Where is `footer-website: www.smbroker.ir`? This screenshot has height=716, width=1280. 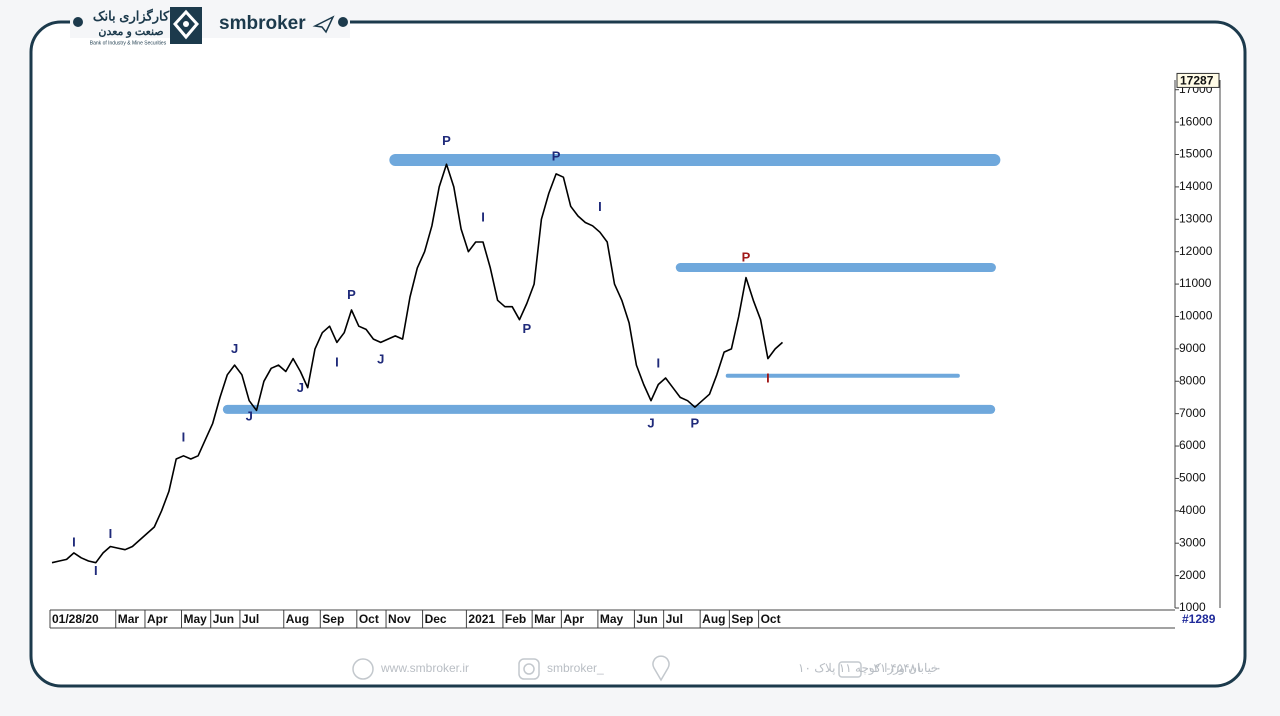
footer-website: www.smbroker.ir is located at coordinates (424, 668).